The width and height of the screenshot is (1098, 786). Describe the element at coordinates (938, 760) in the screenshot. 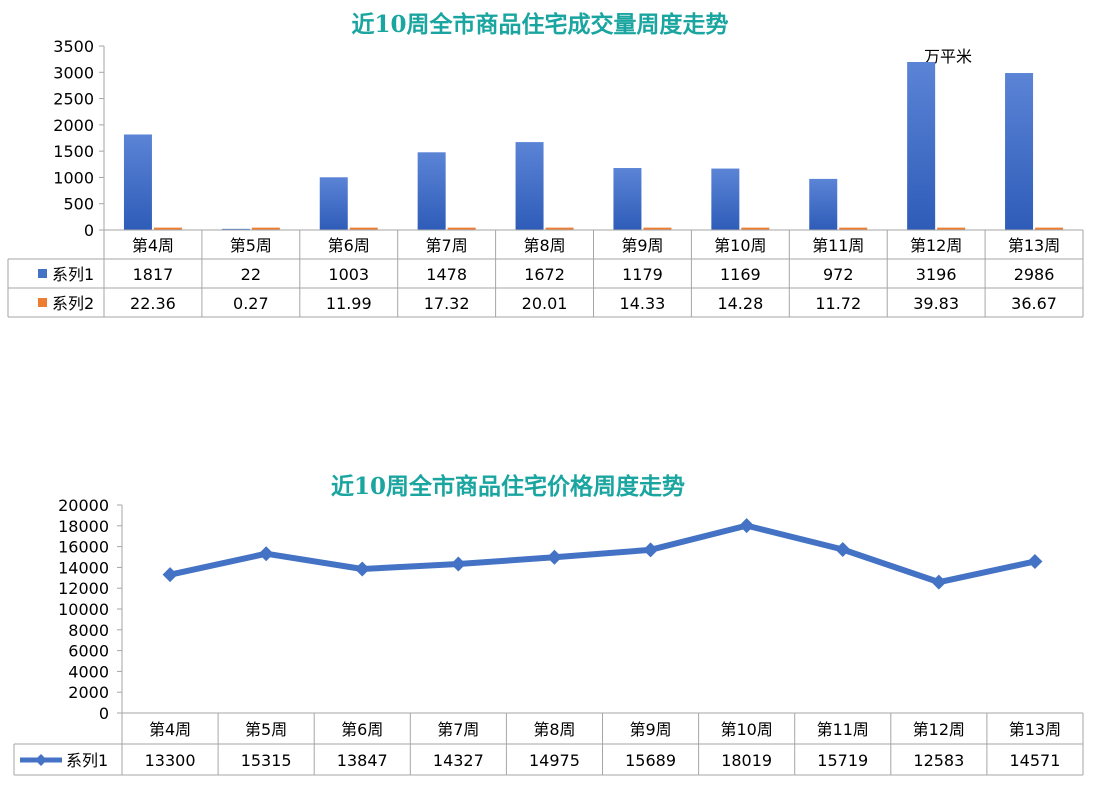

I see `price-series1-value: 12583` at that location.